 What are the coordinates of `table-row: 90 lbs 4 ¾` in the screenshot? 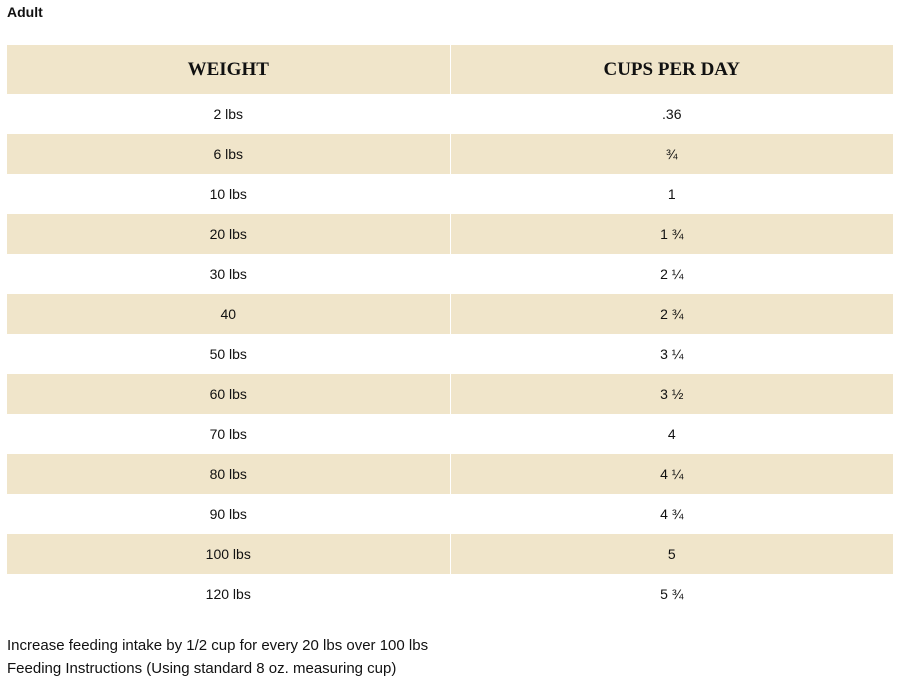 It's located at (450, 514).